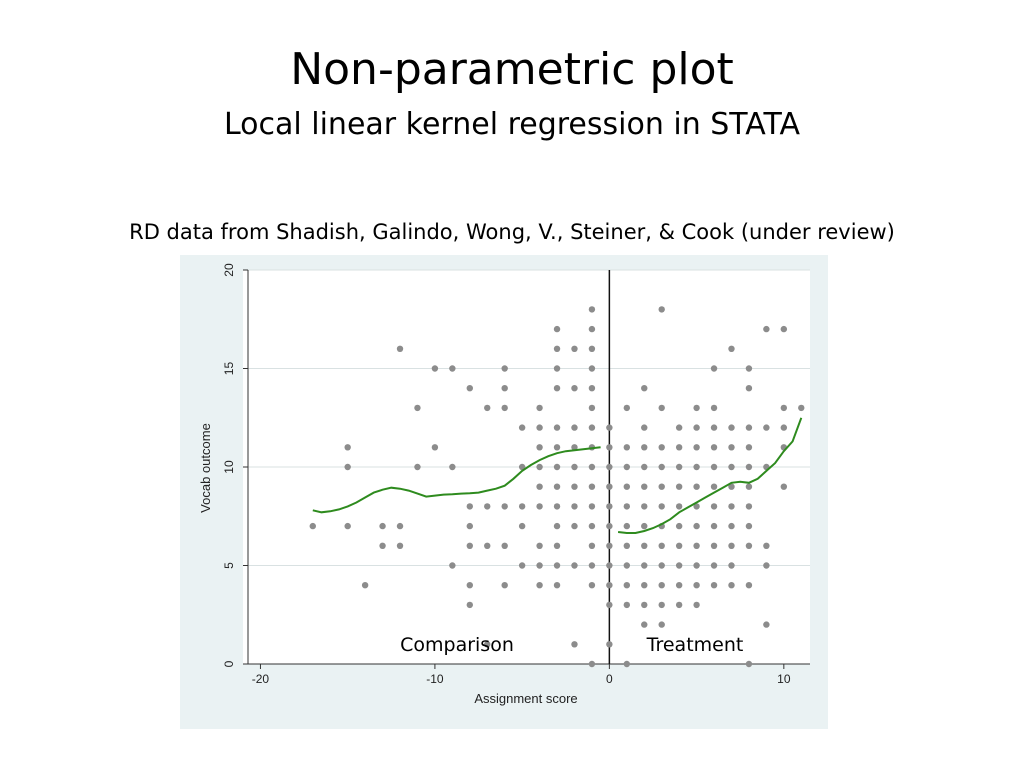 This screenshot has width=1024, height=768. I want to click on y-tick-label: 5, so click(229, 565).